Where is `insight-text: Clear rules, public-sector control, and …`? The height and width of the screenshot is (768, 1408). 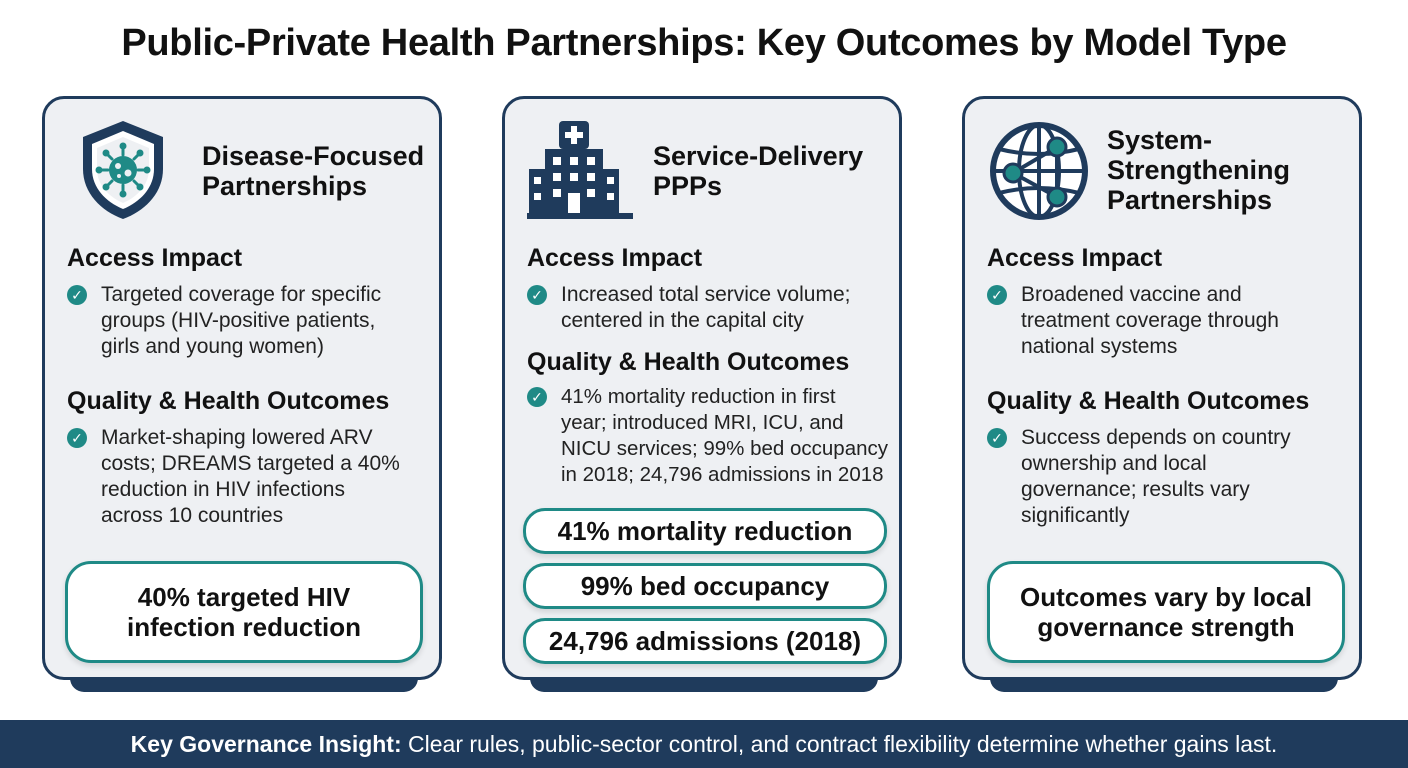
insight-text: Clear rules, public-sector control, and … is located at coordinates (839, 744).